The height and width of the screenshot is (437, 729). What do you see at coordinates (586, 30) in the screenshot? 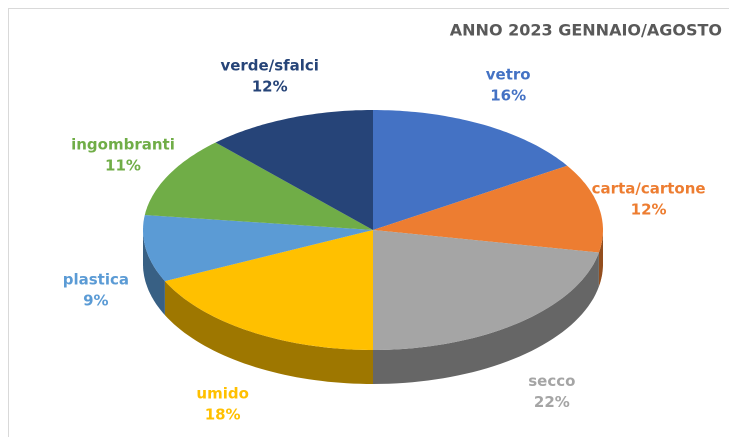
I see `chart-title: ANNO 2023 GENNAIO/AGOSTO` at bounding box center [586, 30].